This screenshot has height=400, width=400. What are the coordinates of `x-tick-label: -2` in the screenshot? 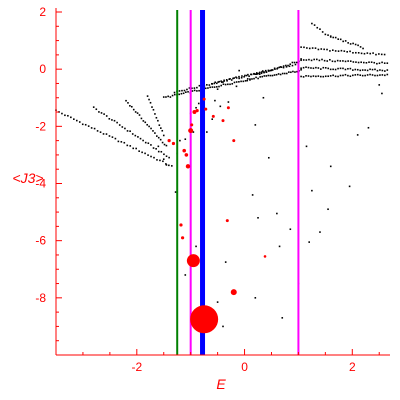 It's located at (136, 367).